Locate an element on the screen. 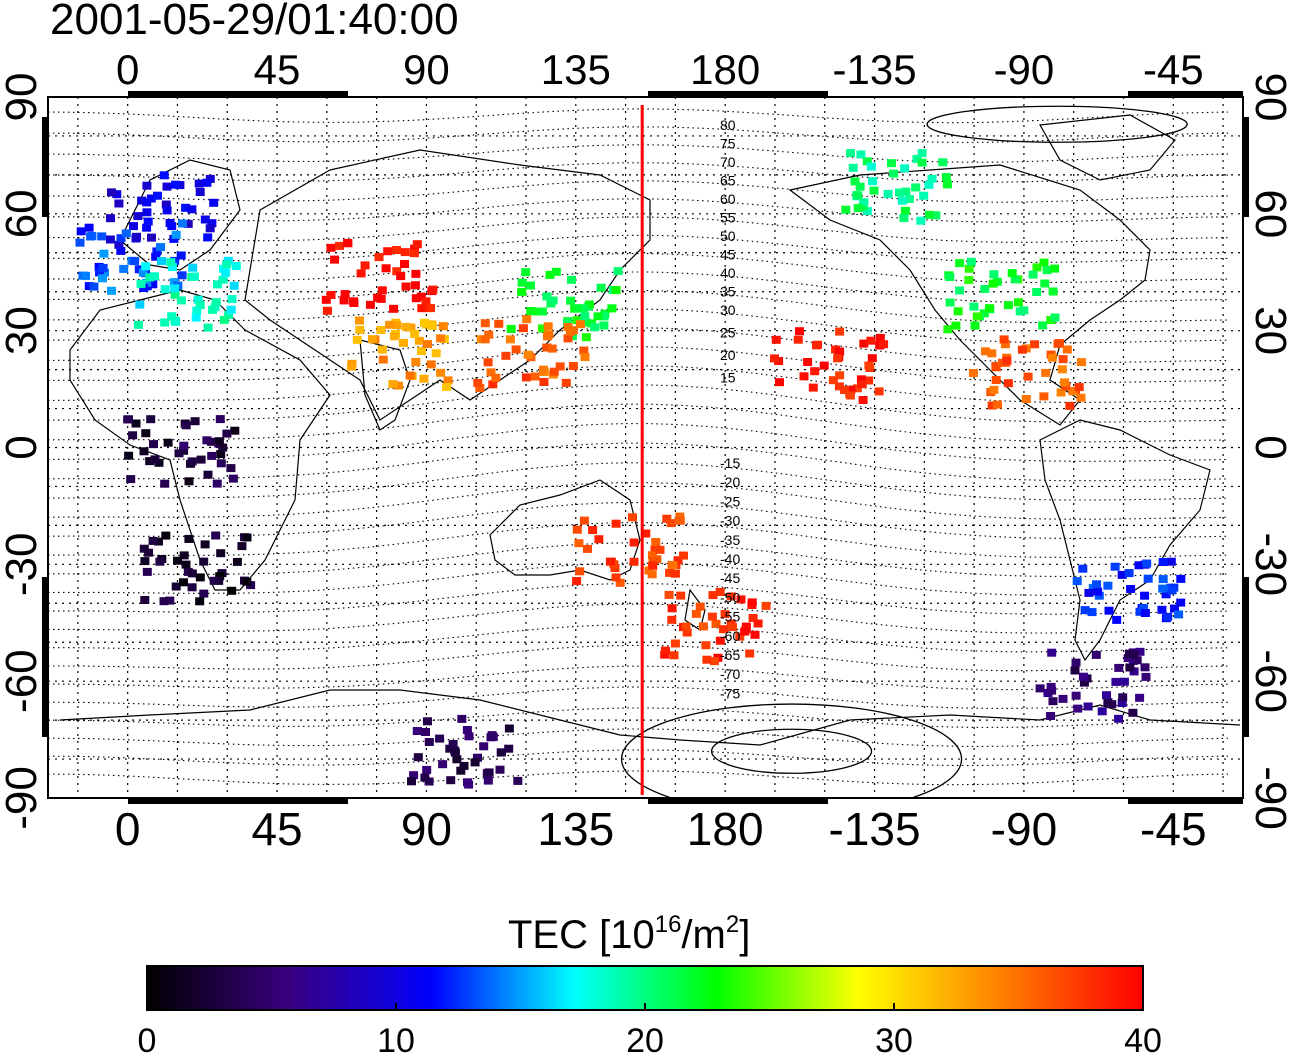 Image resolution: width=1292 pixels, height=1057 pixels. coast-south-america is located at coordinates (1125, 540).